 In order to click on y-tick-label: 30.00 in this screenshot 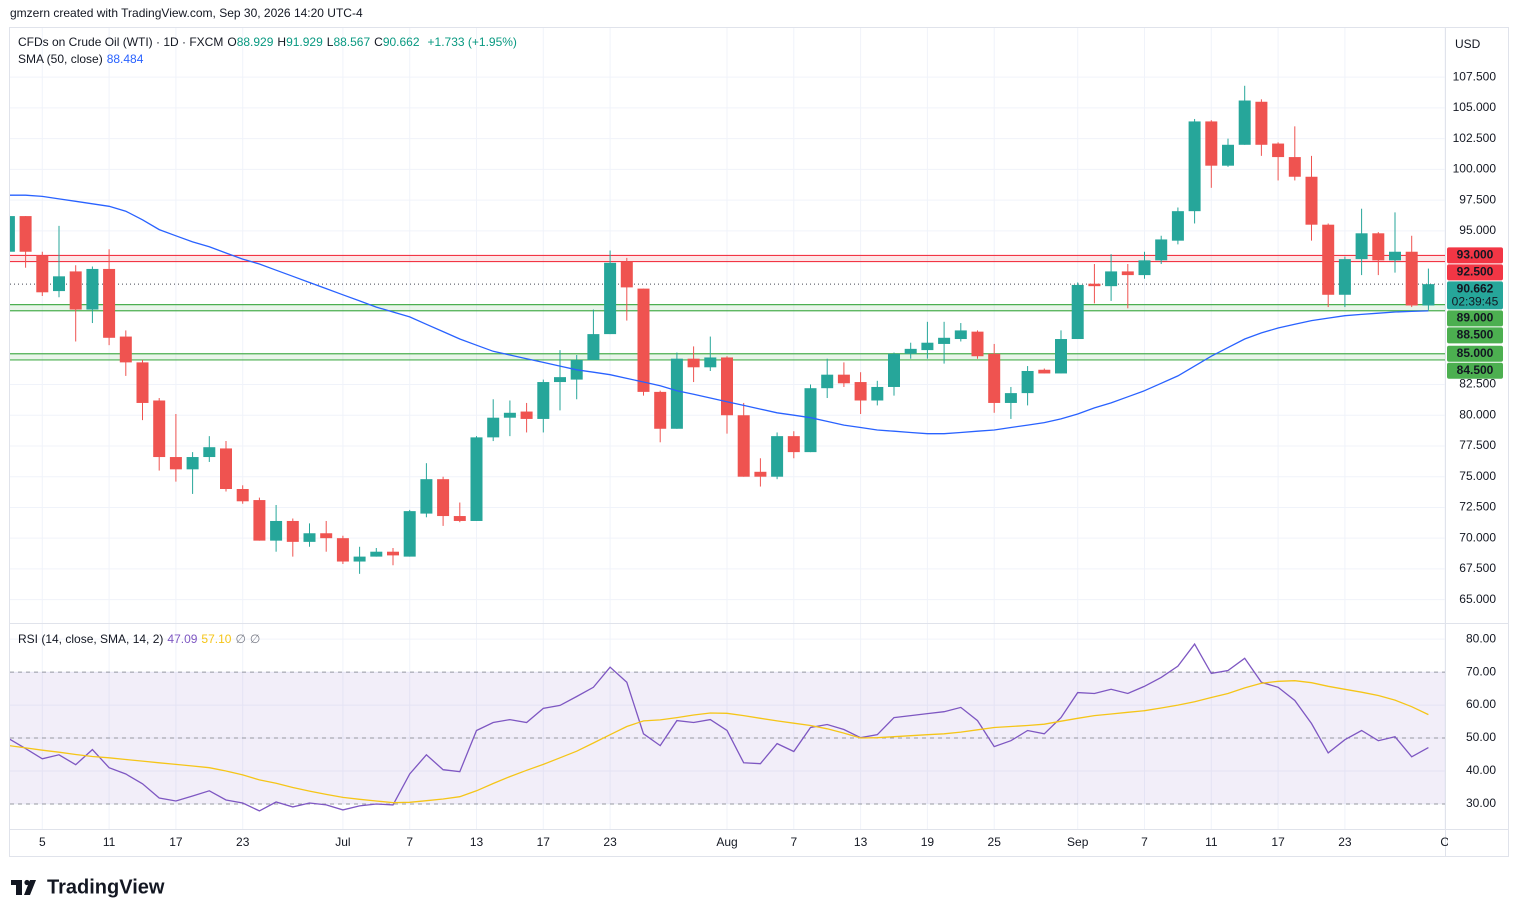, I will do `click(1481, 803)`.